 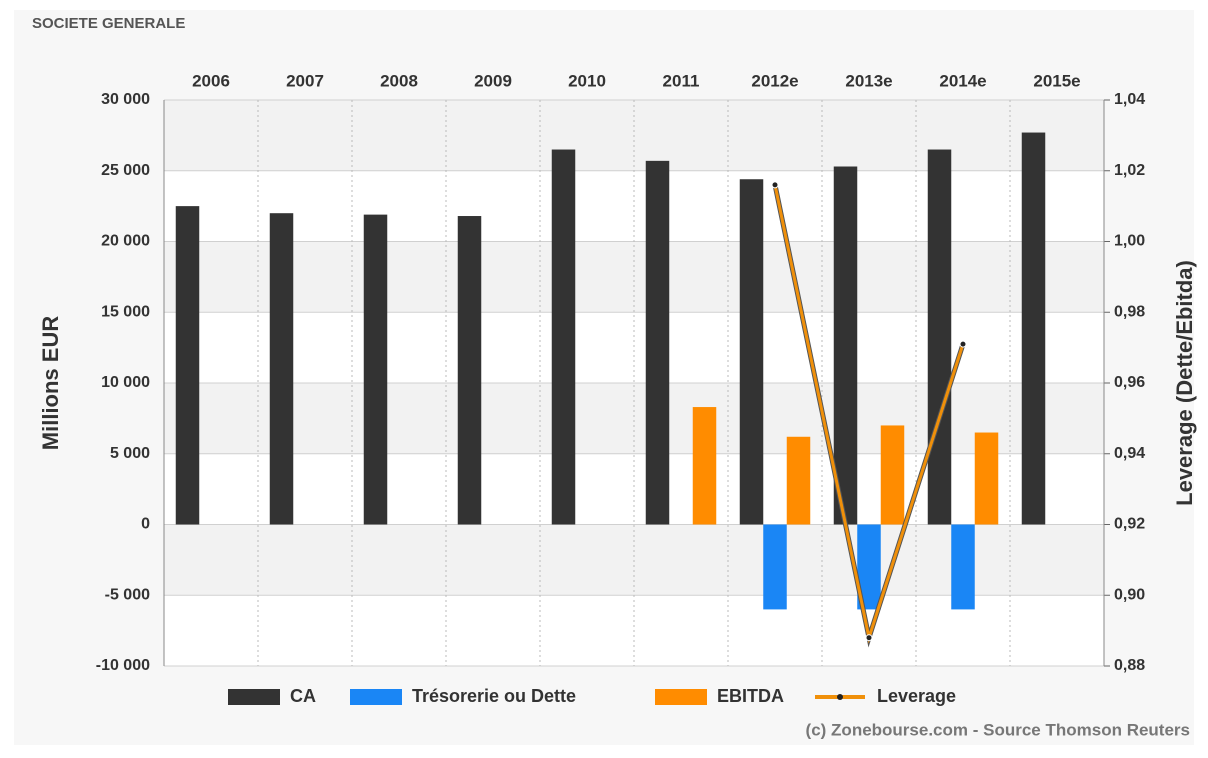 What do you see at coordinates (774, 80) in the screenshot?
I see `x-tick-label: 2012e` at bounding box center [774, 80].